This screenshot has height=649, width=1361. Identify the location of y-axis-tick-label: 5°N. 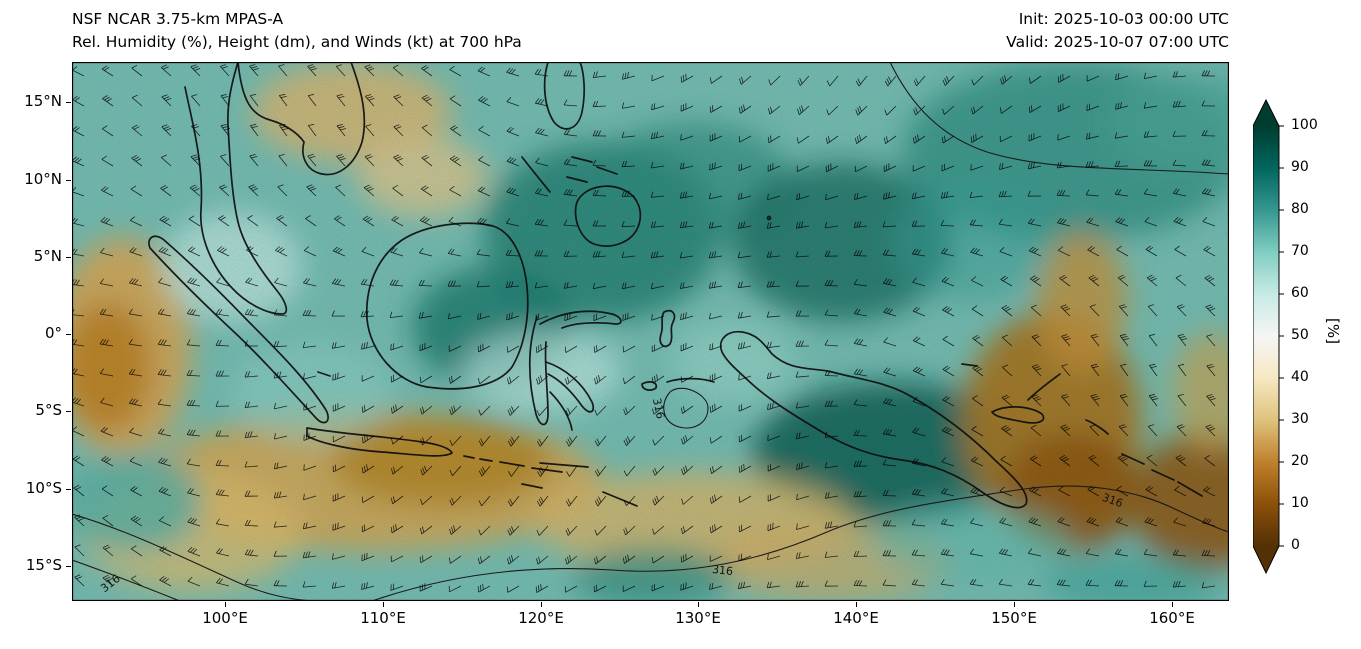
(47, 256).